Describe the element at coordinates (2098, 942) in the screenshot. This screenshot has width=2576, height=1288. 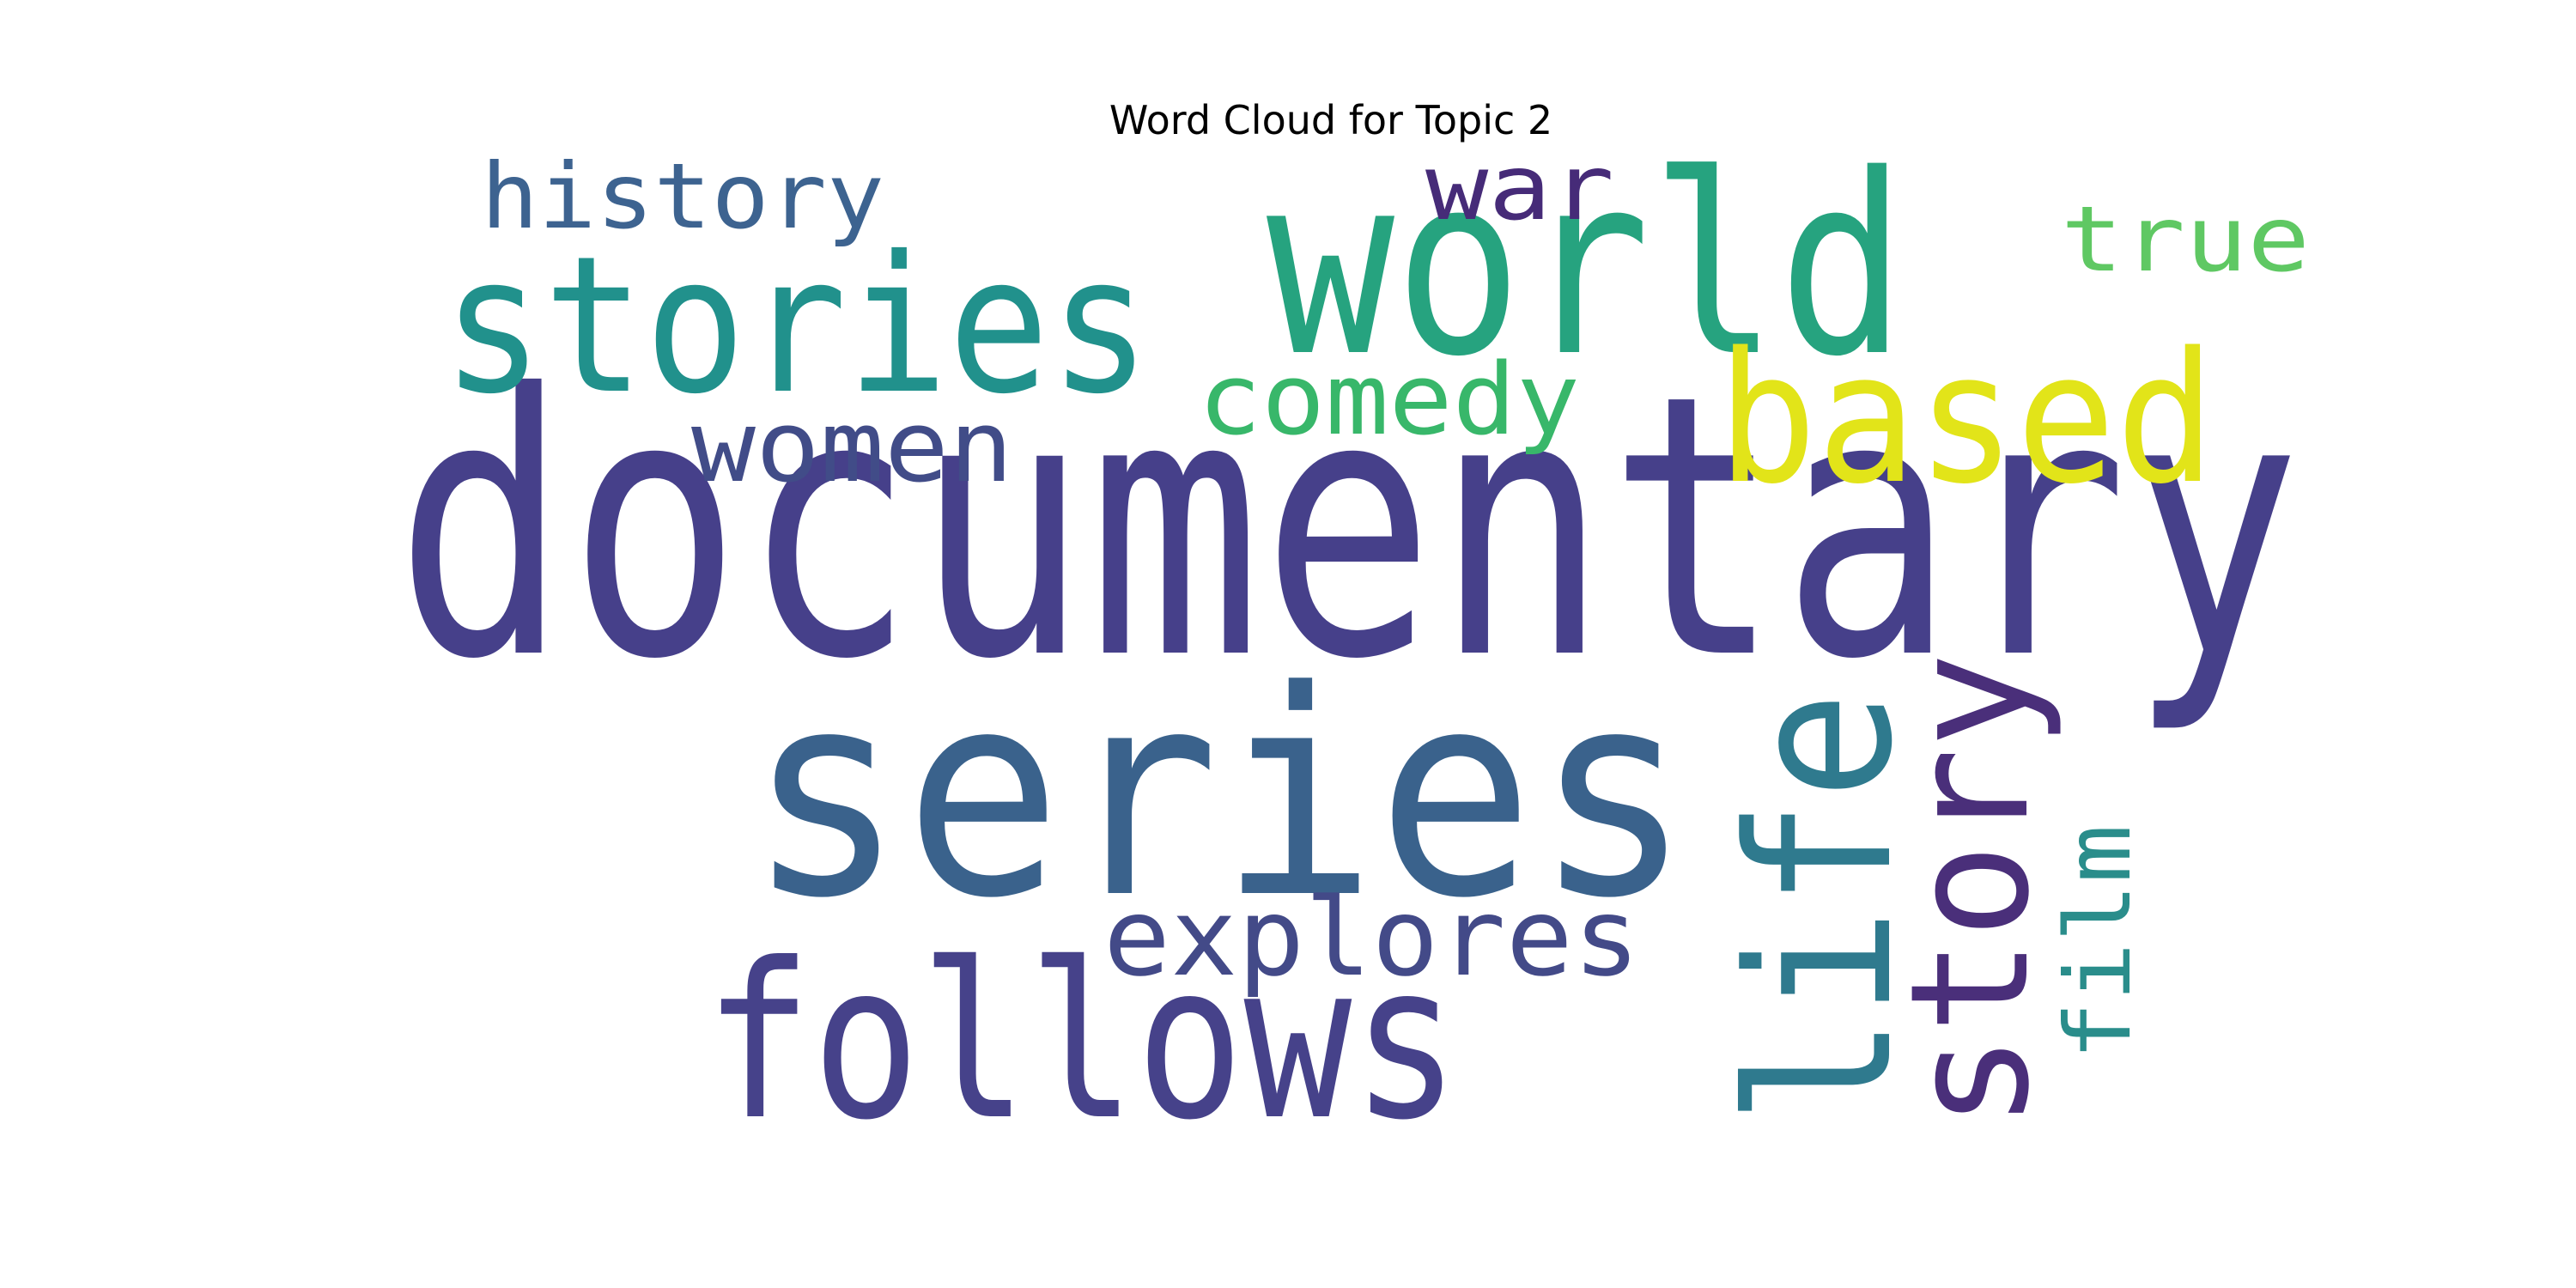
I see `word-film: film` at that location.